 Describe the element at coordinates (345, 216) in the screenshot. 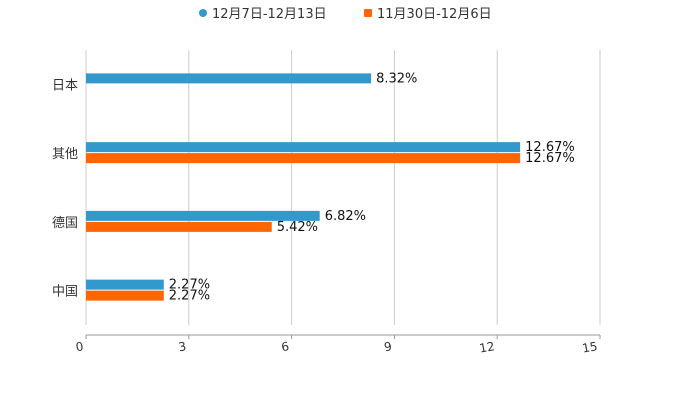

I see `data-label: 6.82%` at that location.